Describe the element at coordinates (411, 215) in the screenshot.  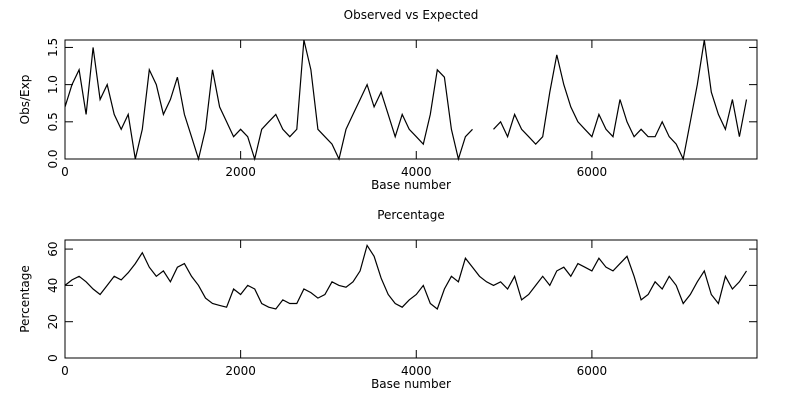
I see `chart-title: Percentage` at that location.